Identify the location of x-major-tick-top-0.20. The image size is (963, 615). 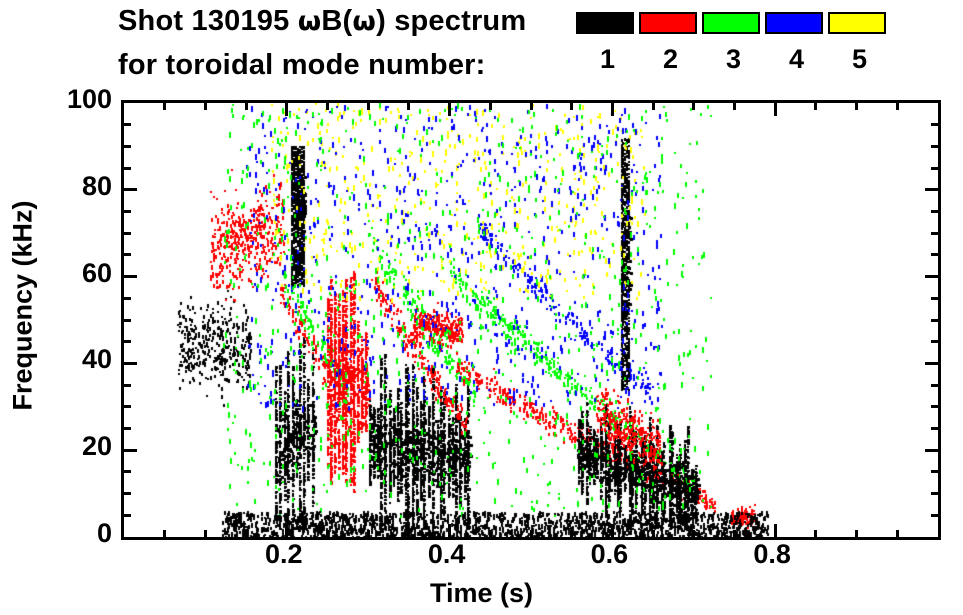
(287, 109).